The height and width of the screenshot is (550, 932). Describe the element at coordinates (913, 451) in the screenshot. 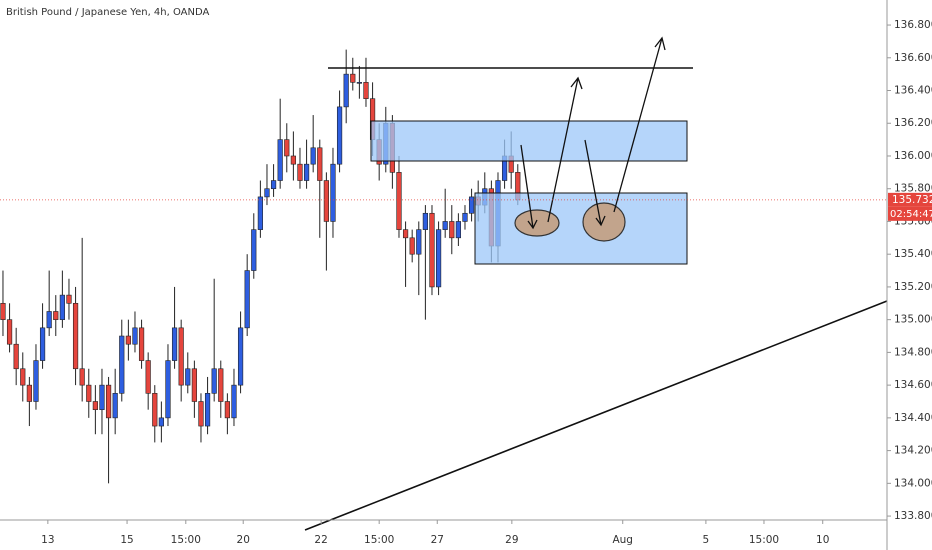

I see `y-tick-label: 134.200` at that location.